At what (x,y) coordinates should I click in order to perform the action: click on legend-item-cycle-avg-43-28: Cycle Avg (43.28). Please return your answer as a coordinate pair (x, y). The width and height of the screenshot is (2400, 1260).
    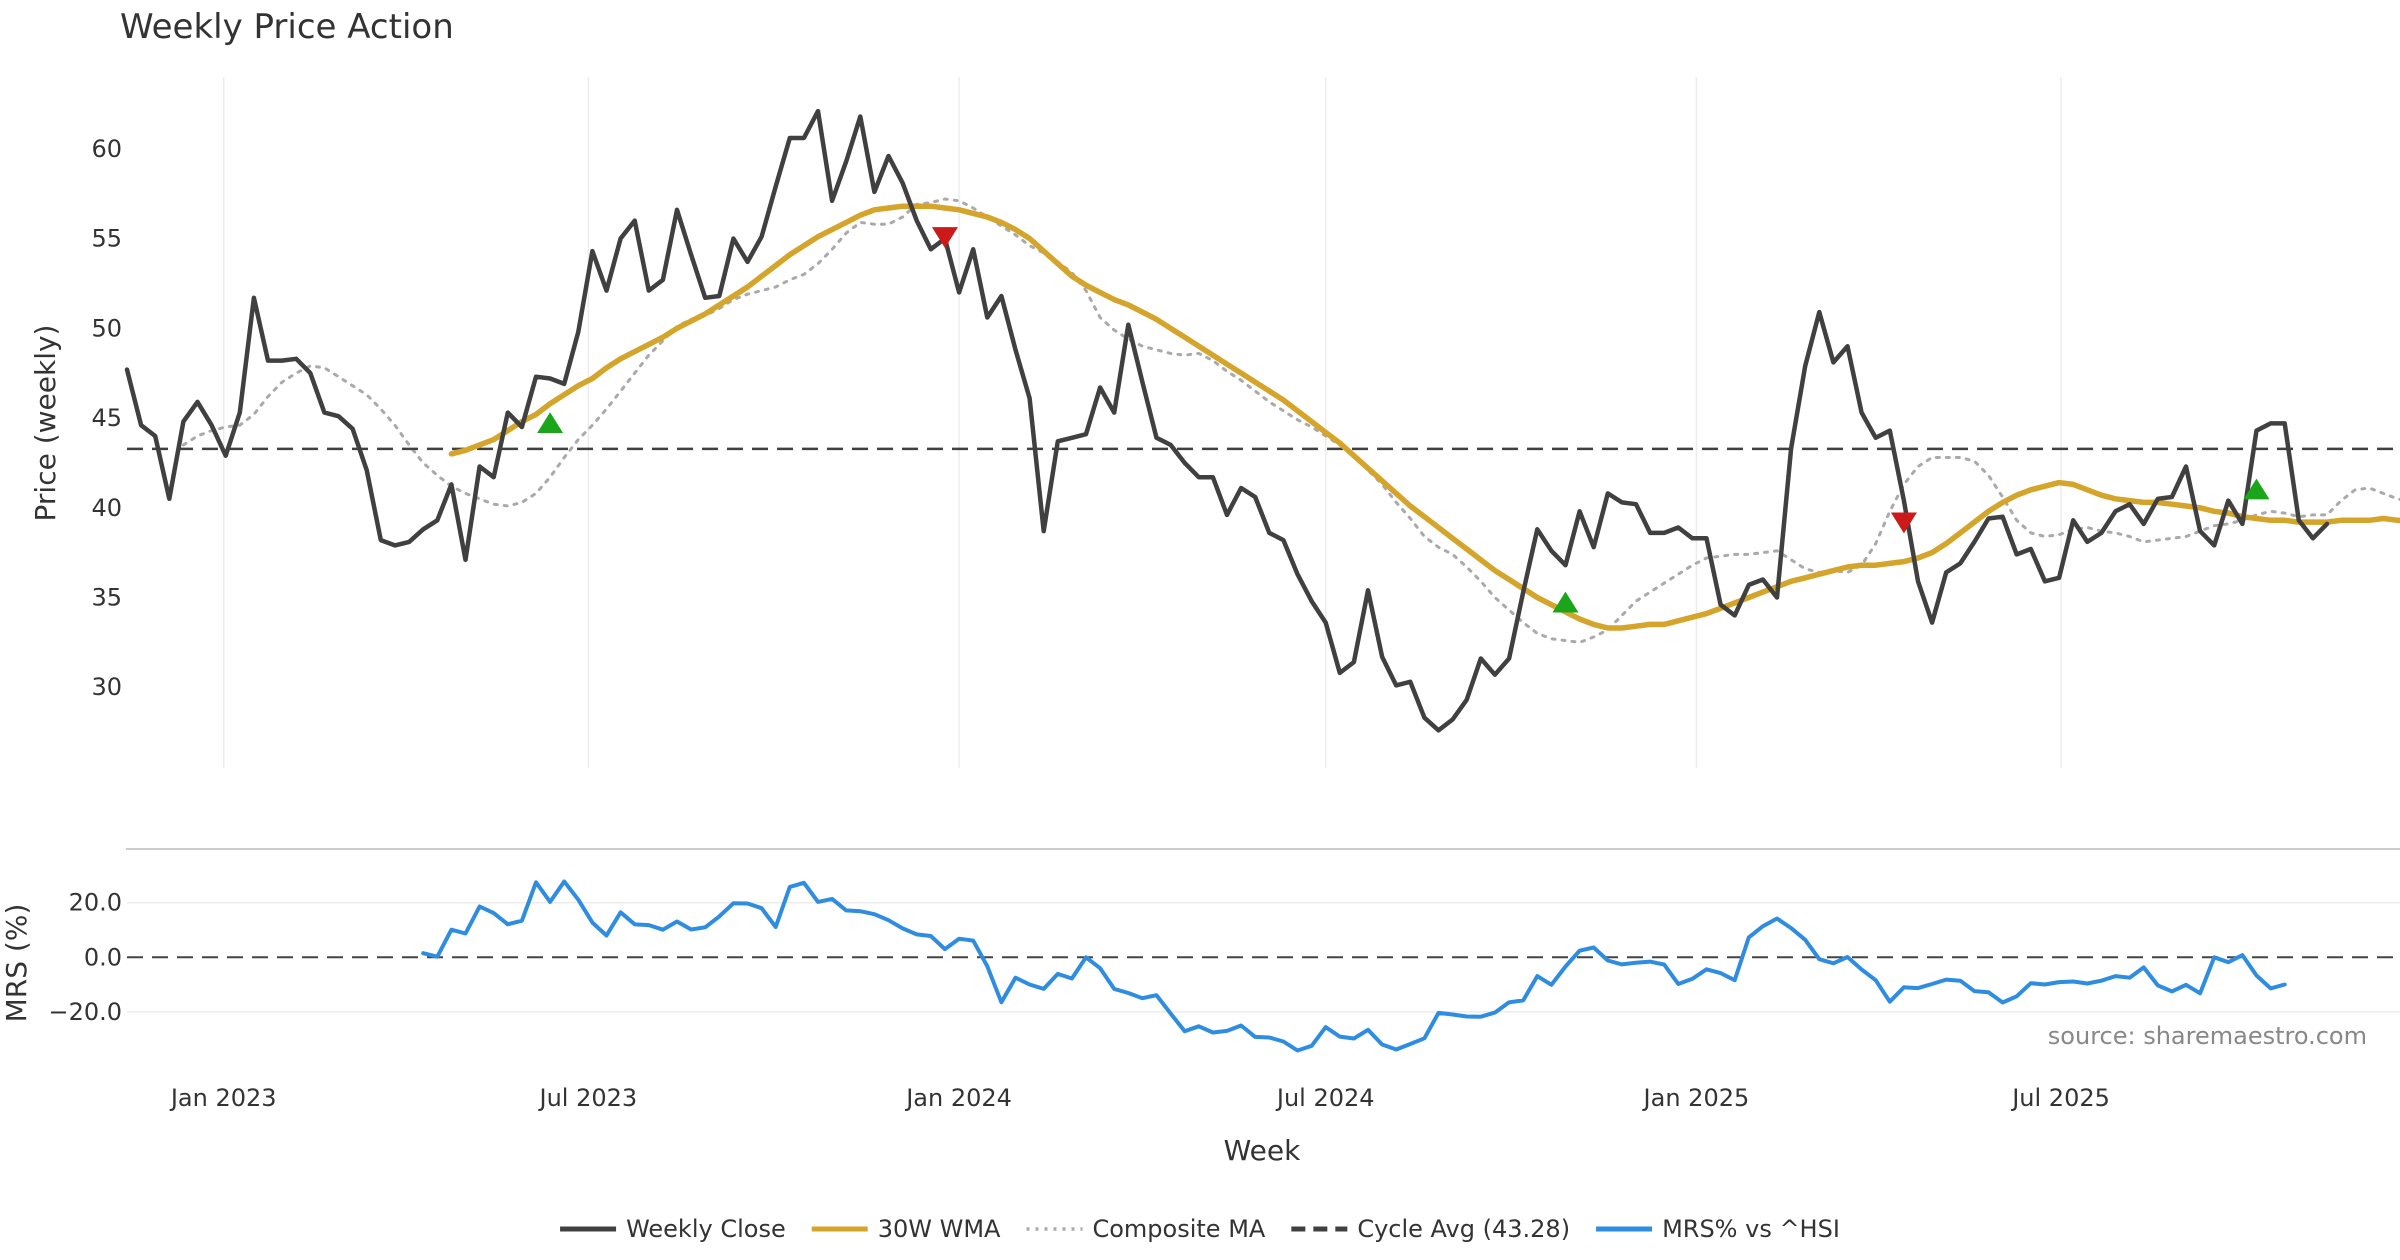
    Looking at the image, I should click on (1430, 1229).